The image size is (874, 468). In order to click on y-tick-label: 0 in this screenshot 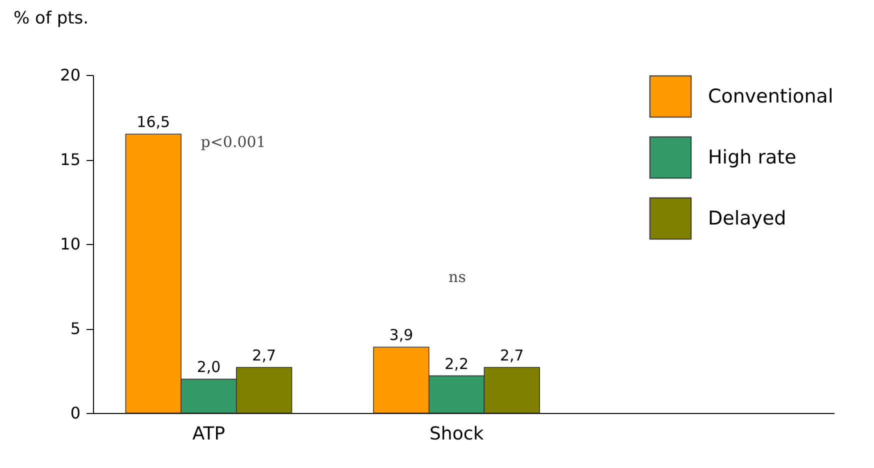, I will do `click(75, 413)`.